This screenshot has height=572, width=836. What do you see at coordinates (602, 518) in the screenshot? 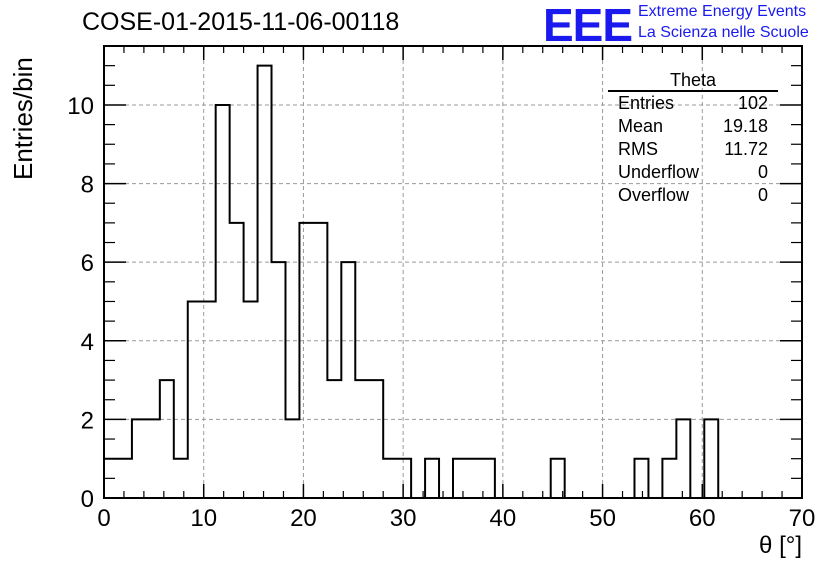
I see `x-tick-label: 50` at bounding box center [602, 518].